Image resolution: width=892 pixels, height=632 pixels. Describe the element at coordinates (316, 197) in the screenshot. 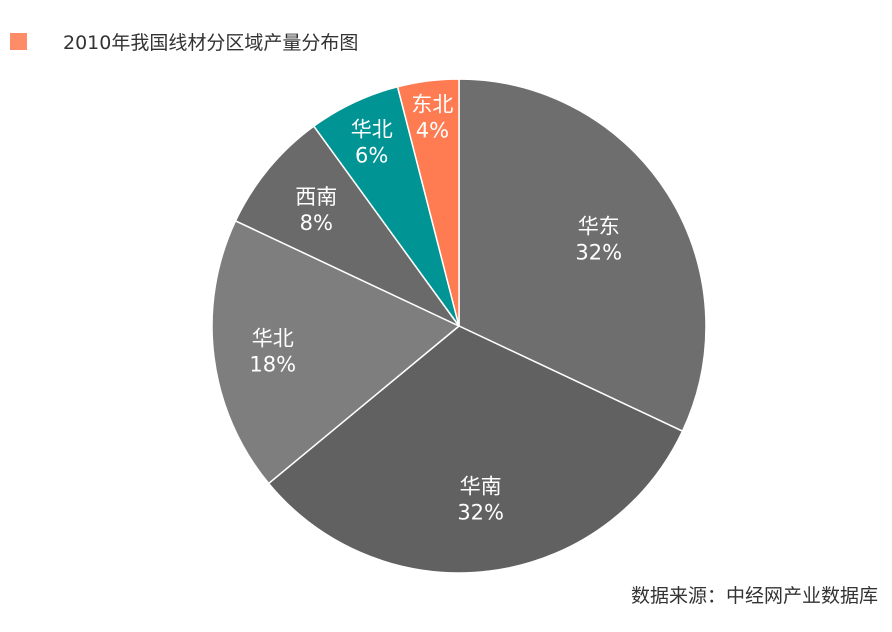

I see `slice-category-label: 西南` at that location.